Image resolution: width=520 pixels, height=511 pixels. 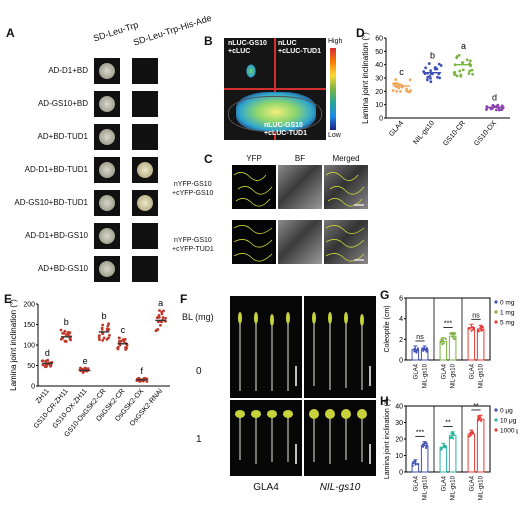 I want to click on plot-frame, so click(x=448, y=329).